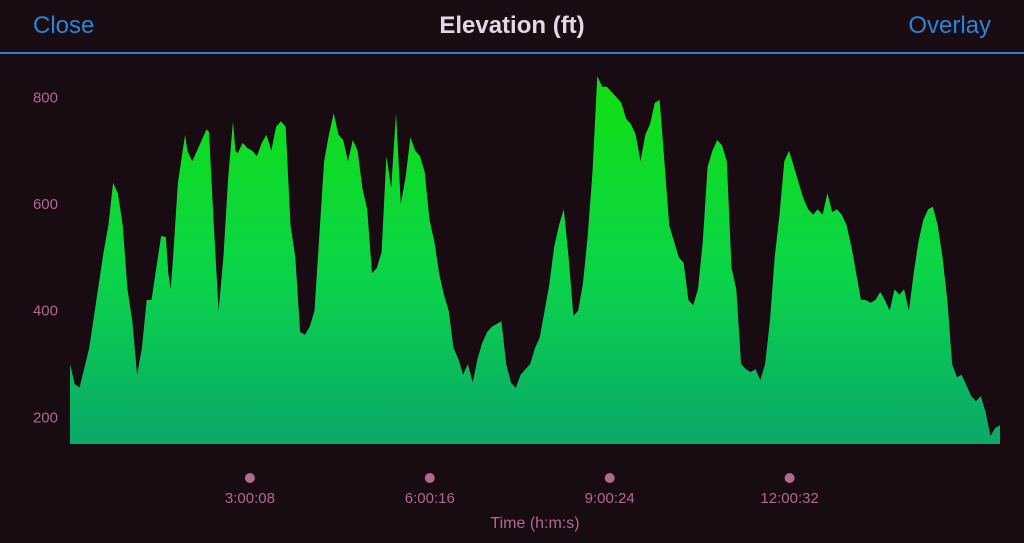 This screenshot has width=1024, height=543. I want to click on x-tick-label: 12:00:32, so click(789, 498).